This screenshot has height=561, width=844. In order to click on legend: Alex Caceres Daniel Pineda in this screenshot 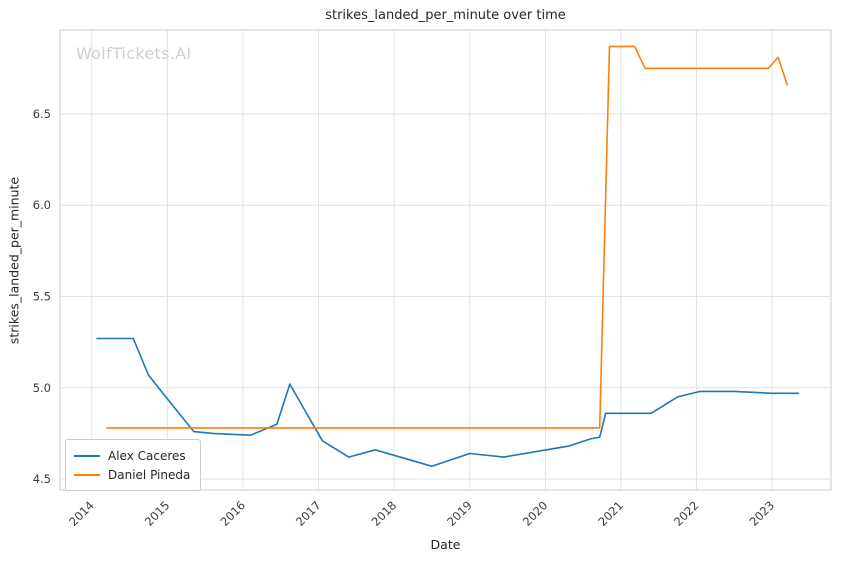, I will do `click(133, 465)`.